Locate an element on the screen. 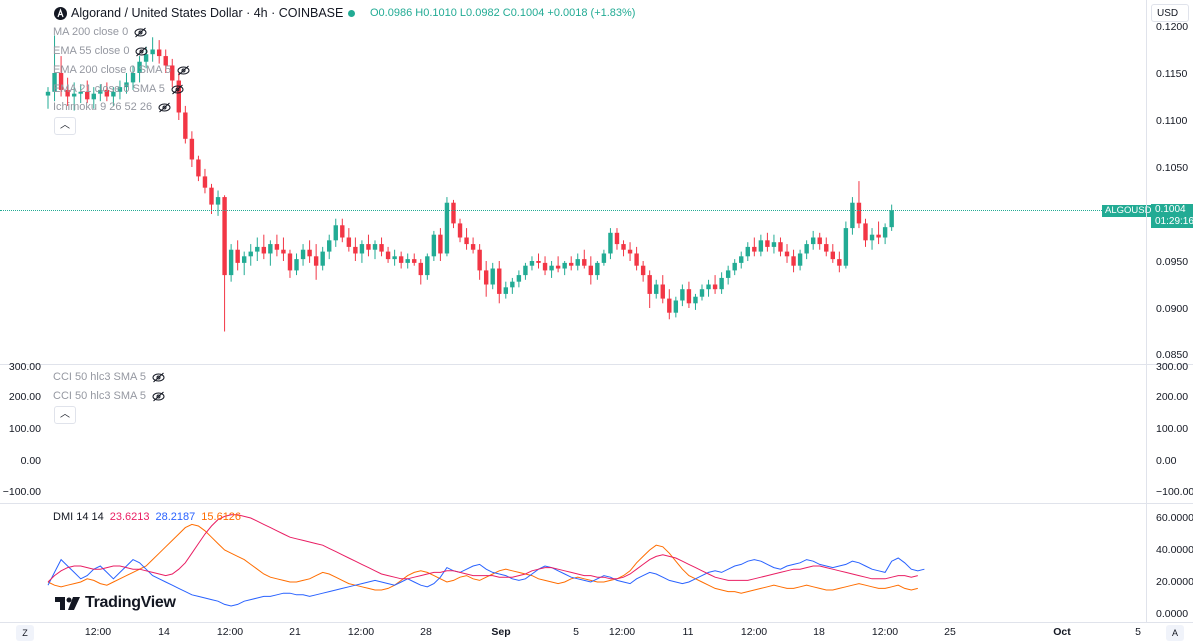 Image resolution: width=1193 pixels, height=644 pixels. indicator-ema200: EMA 200 close 0 SMA 5 is located at coordinates (121, 70).